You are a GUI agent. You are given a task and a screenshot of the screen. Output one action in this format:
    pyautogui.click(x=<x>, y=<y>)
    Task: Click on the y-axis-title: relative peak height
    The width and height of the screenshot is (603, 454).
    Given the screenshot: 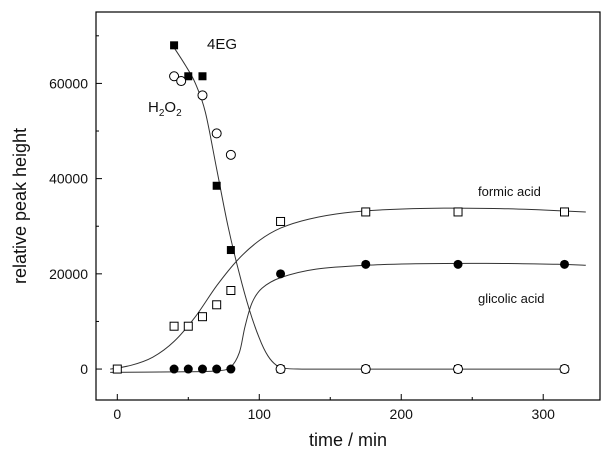 What is the action you would take?
    pyautogui.click(x=20, y=206)
    